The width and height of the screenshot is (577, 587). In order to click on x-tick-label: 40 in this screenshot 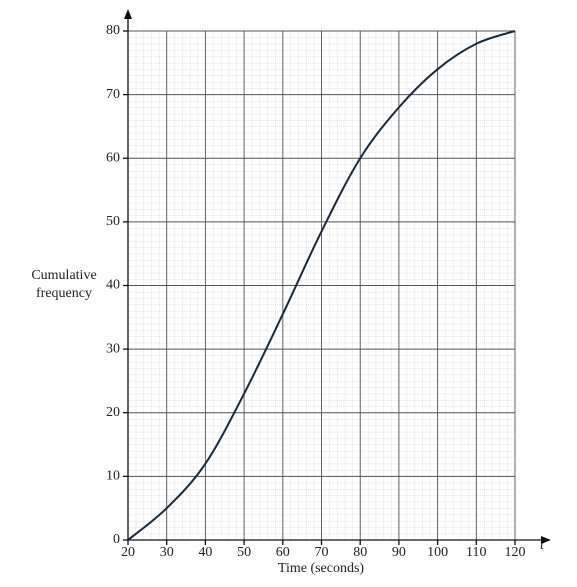, I will do `click(205, 552)`.